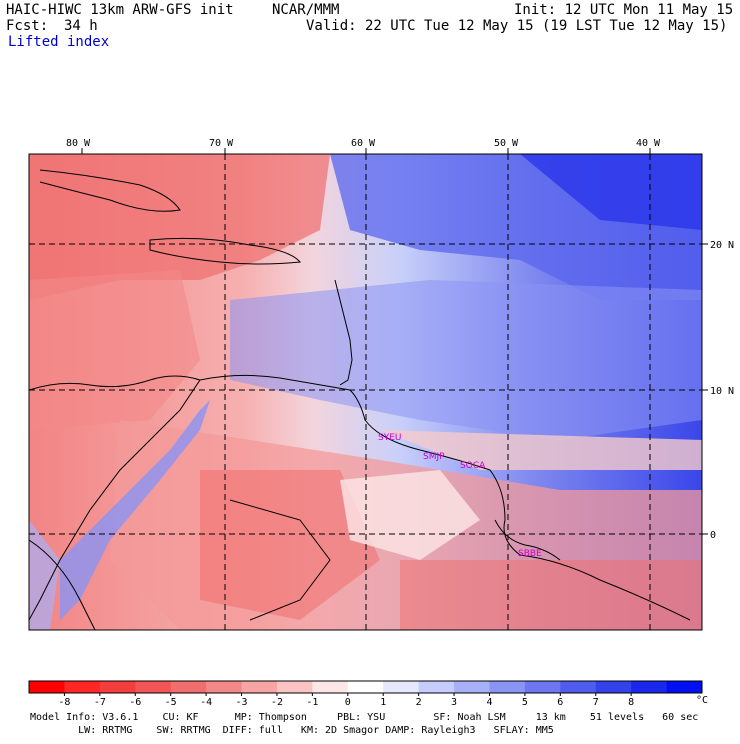 The width and height of the screenshot is (740, 744). What do you see at coordinates (434, 457) in the screenshot?
I see `station-smjp: SMJP` at bounding box center [434, 457].